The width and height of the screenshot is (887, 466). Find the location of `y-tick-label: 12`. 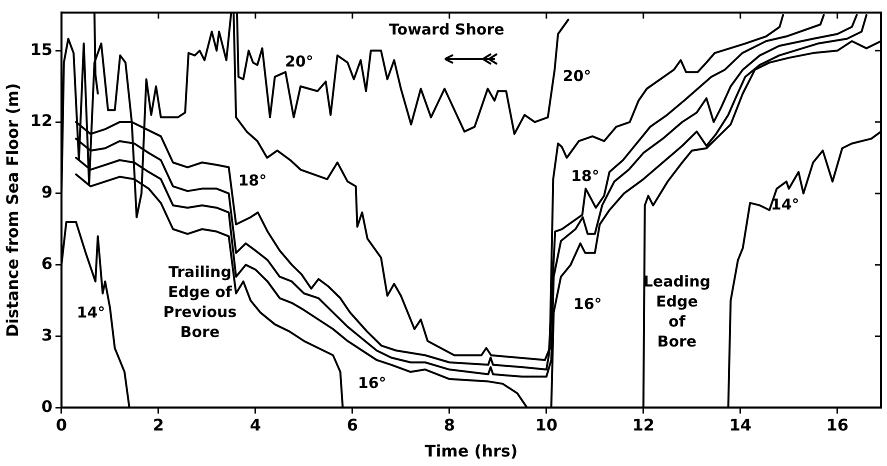

y-tick-label: 12 is located at coordinates (41, 120).